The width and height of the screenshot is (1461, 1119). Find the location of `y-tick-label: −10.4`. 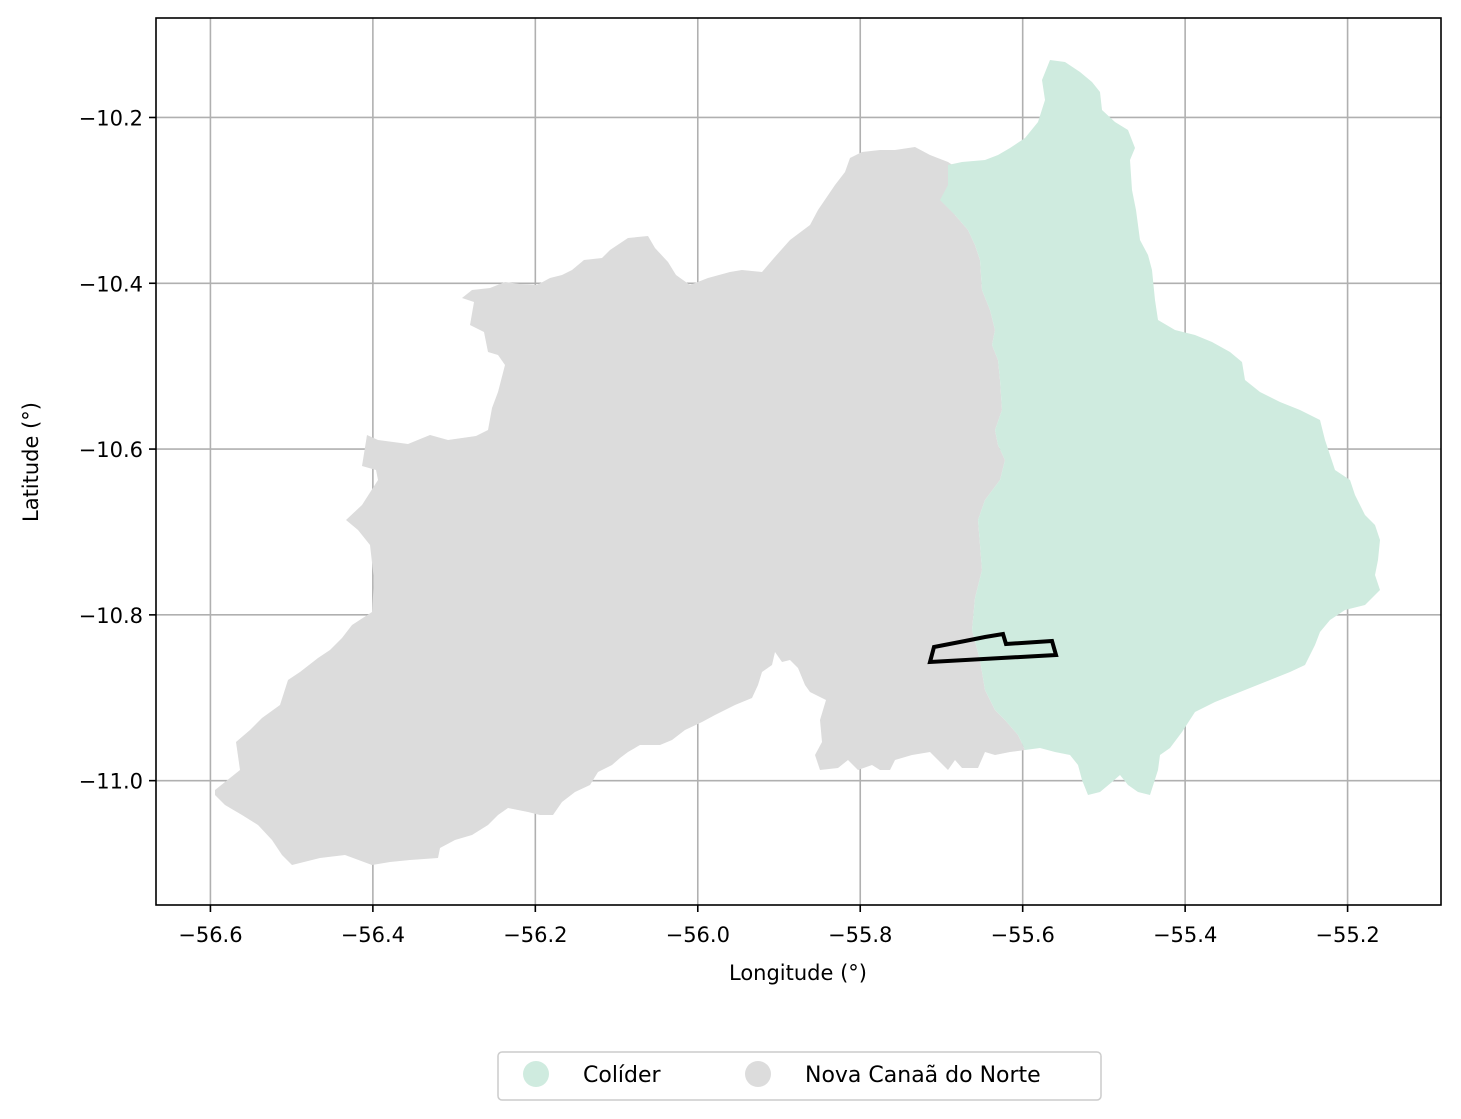

y-tick-label: −10.4 is located at coordinates (111, 284).